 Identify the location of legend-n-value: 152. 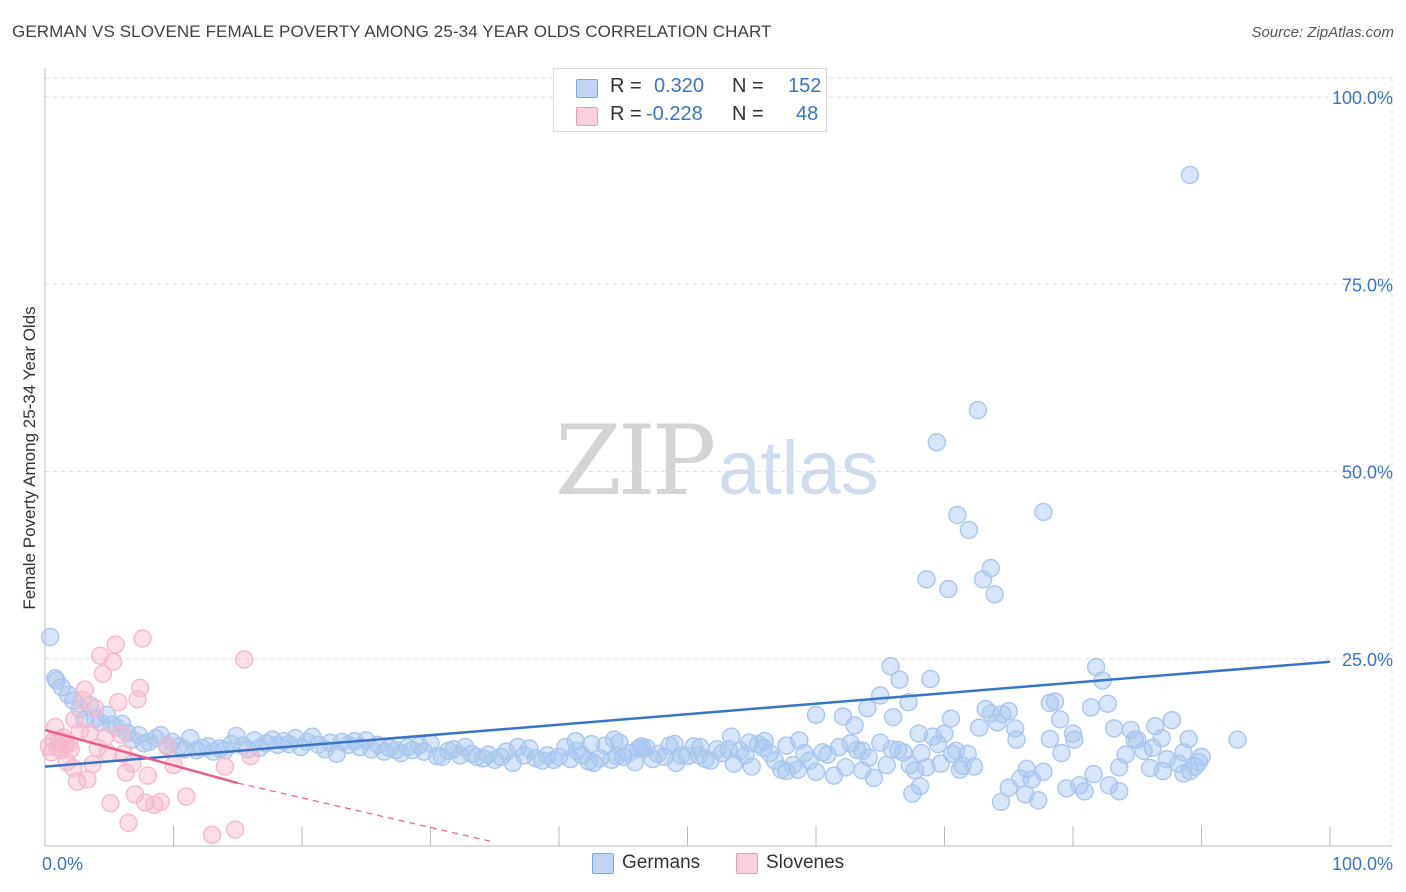
(805, 86).